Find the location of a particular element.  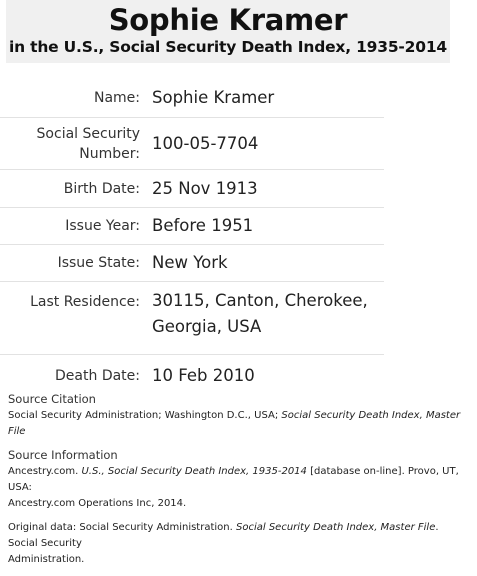

fact-label: Issue State: is located at coordinates (76, 263).